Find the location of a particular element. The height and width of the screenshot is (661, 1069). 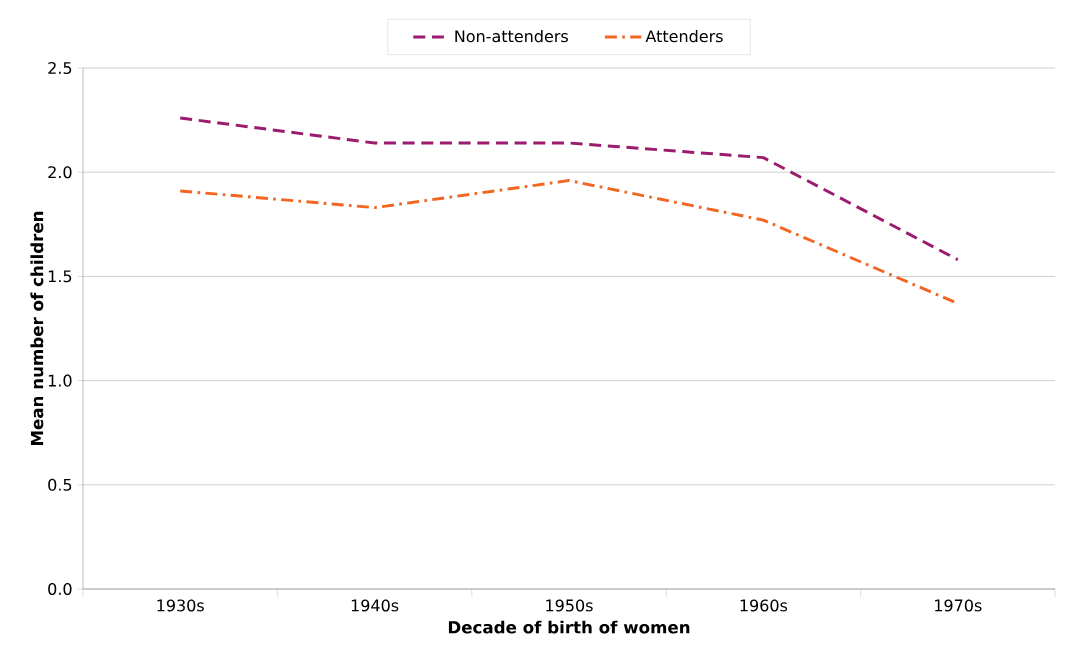

x-tick-label: 1960s is located at coordinates (764, 605).